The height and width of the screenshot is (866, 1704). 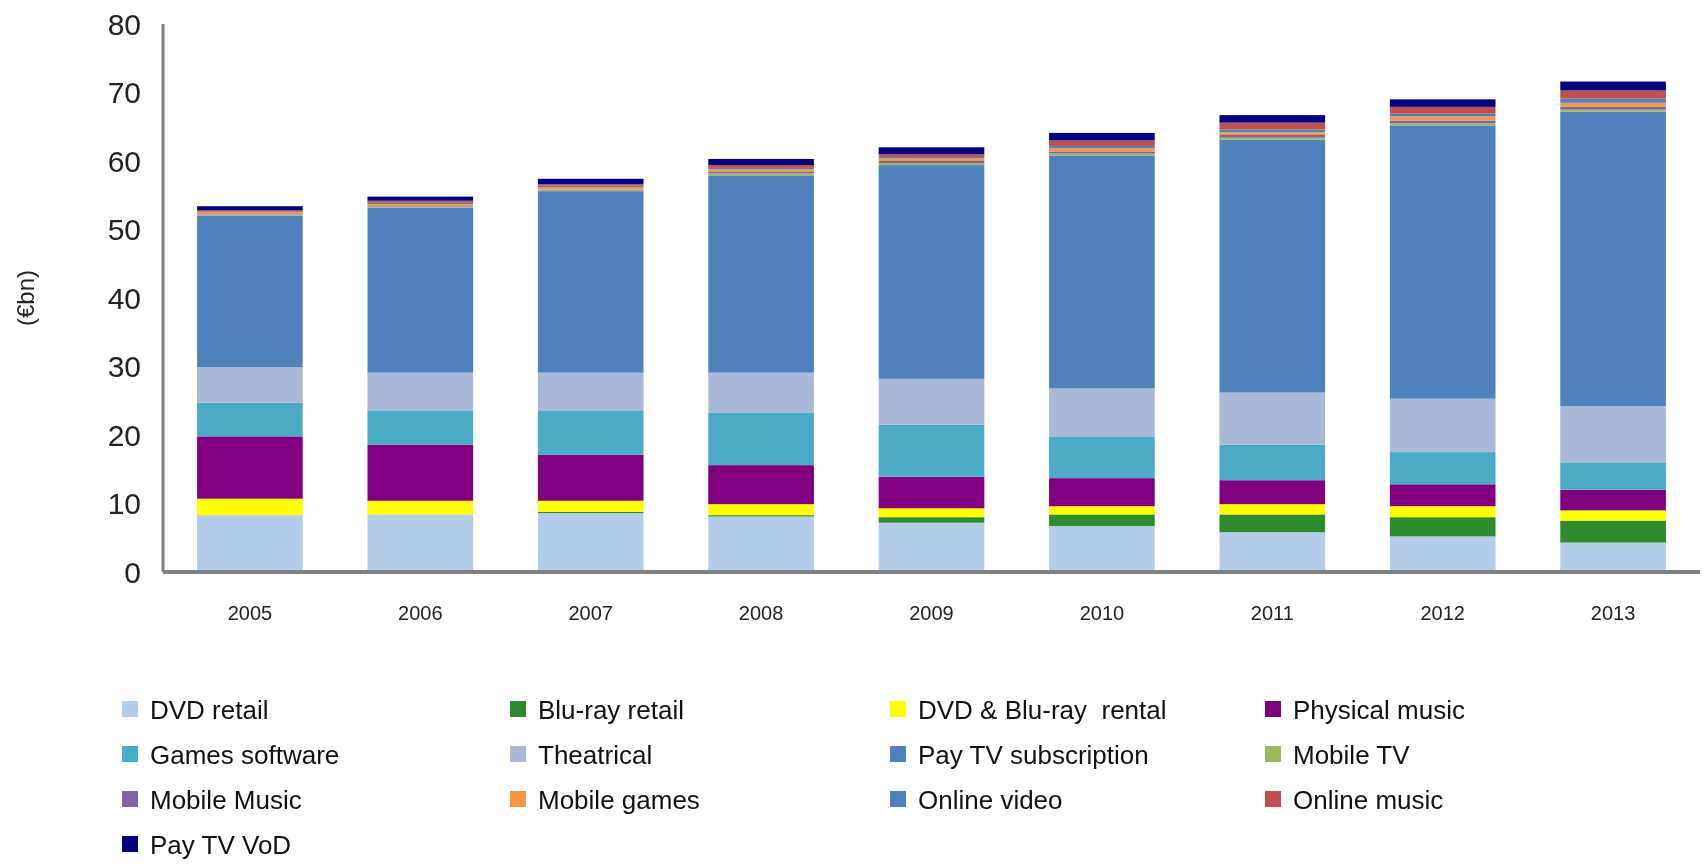 What do you see at coordinates (124, 24) in the screenshot?
I see `y-tick-label: 80` at bounding box center [124, 24].